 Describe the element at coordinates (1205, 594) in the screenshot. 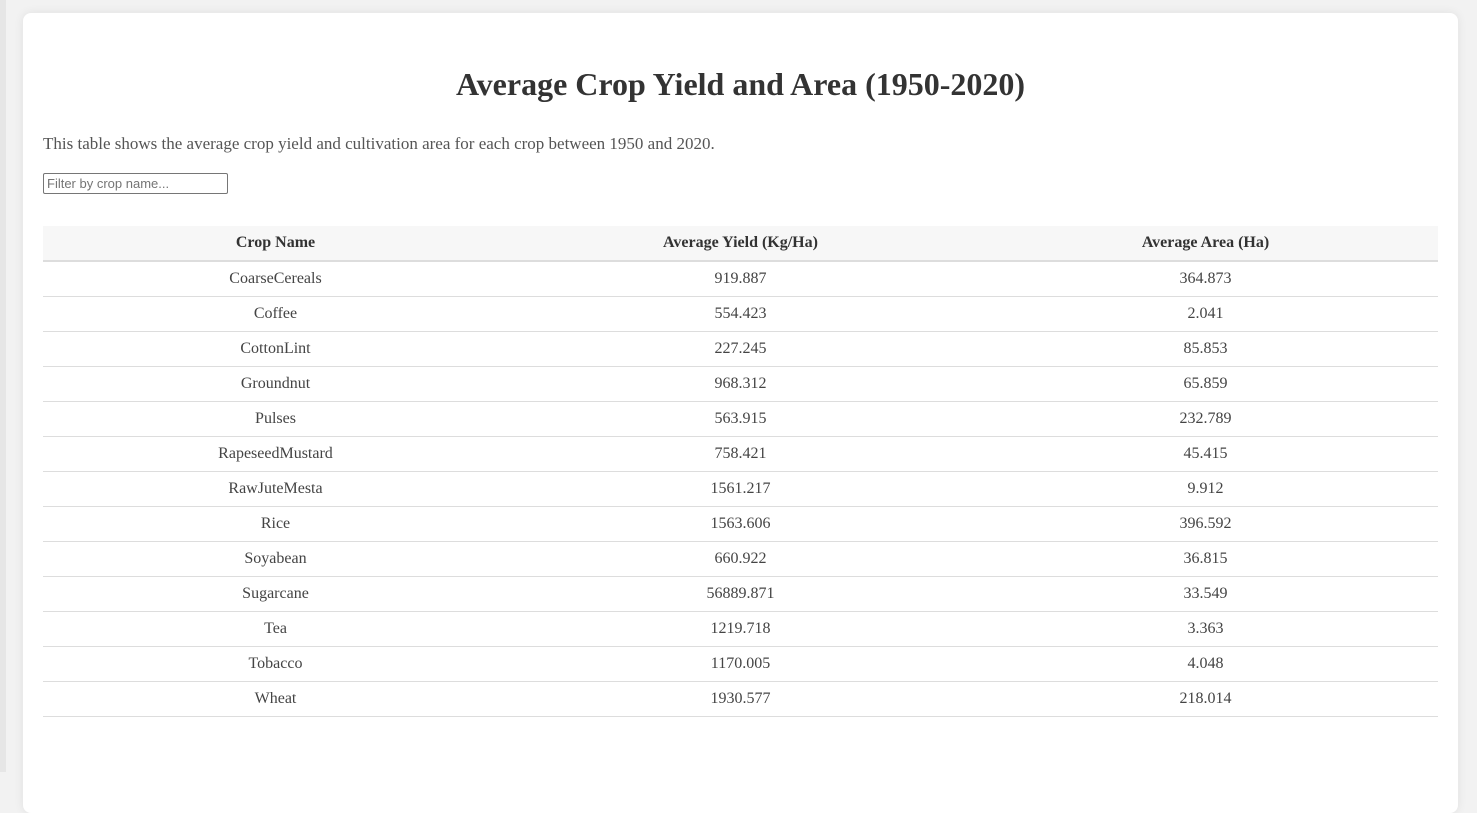

I see `cell-average-area: 33.549` at that location.